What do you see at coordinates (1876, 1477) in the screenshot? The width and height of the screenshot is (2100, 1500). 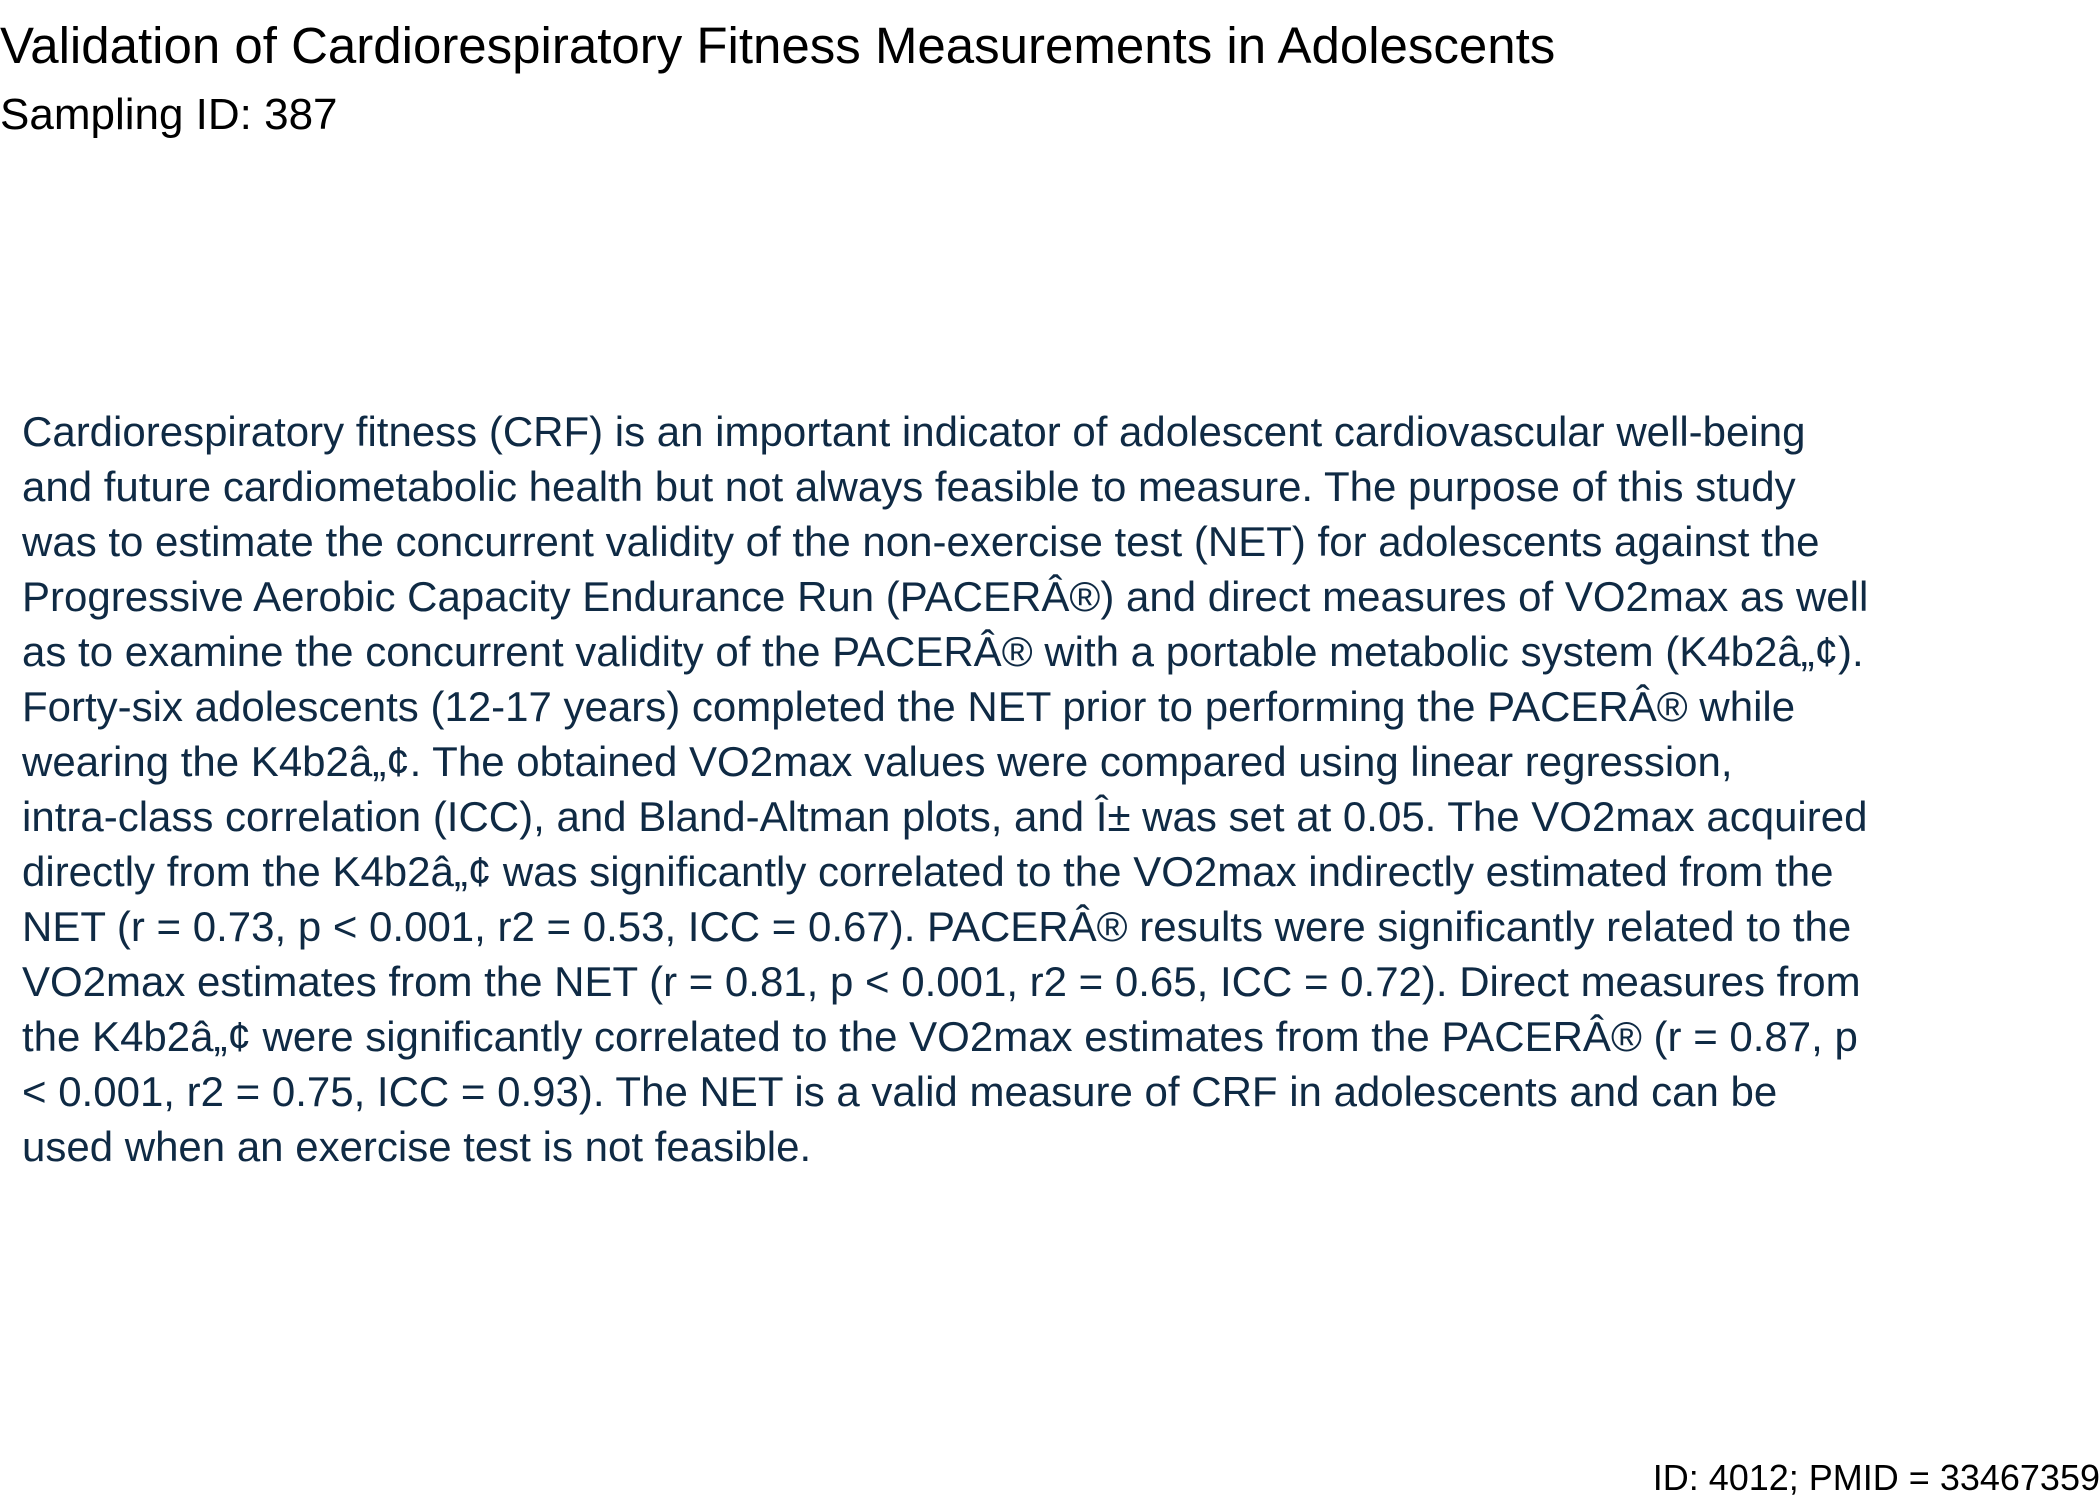 I see `document-id-footer: ID: 4012; PMID = 33467359` at bounding box center [1876, 1477].